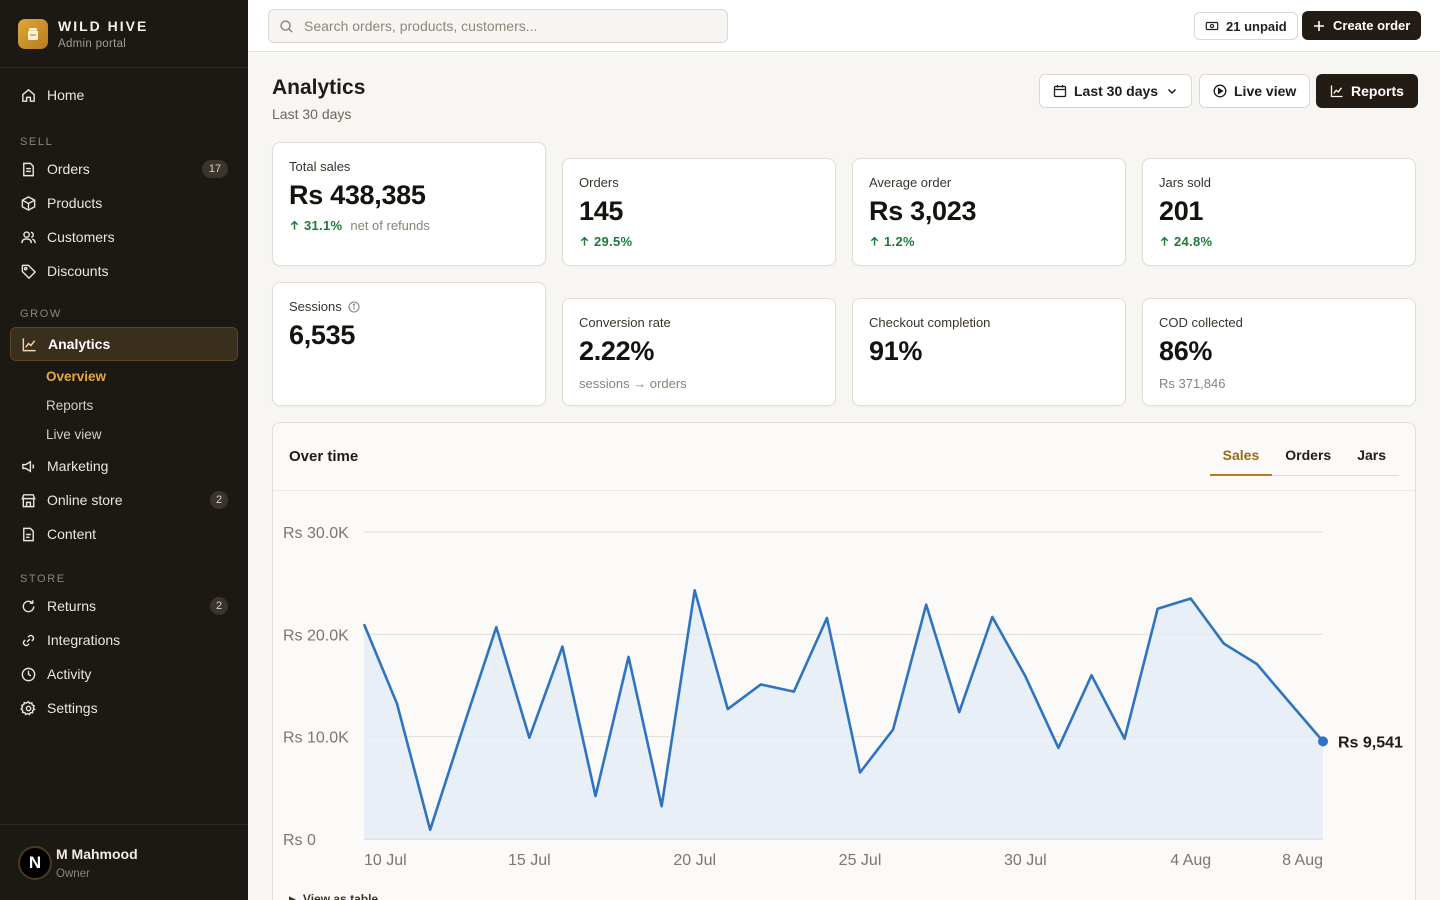 Image resolution: width=1440 pixels, height=900 pixels. Describe the element at coordinates (354, 306) in the screenshot. I see `info-icon` at that location.